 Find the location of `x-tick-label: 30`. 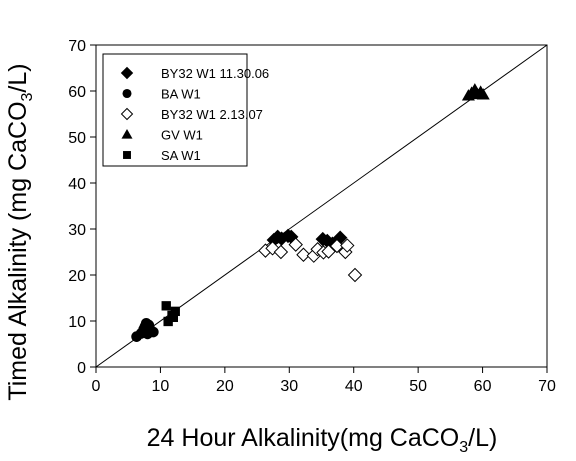

x-tick-label: 30 is located at coordinates (289, 386).